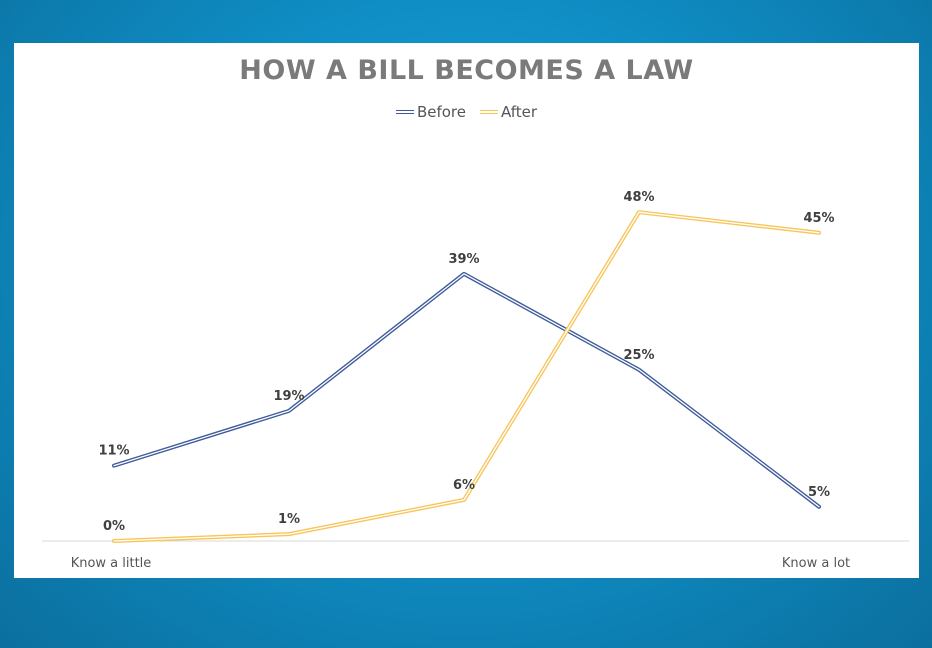 This screenshot has width=932, height=648. What do you see at coordinates (489, 112) in the screenshot?
I see `legend-swatch-after` at bounding box center [489, 112].